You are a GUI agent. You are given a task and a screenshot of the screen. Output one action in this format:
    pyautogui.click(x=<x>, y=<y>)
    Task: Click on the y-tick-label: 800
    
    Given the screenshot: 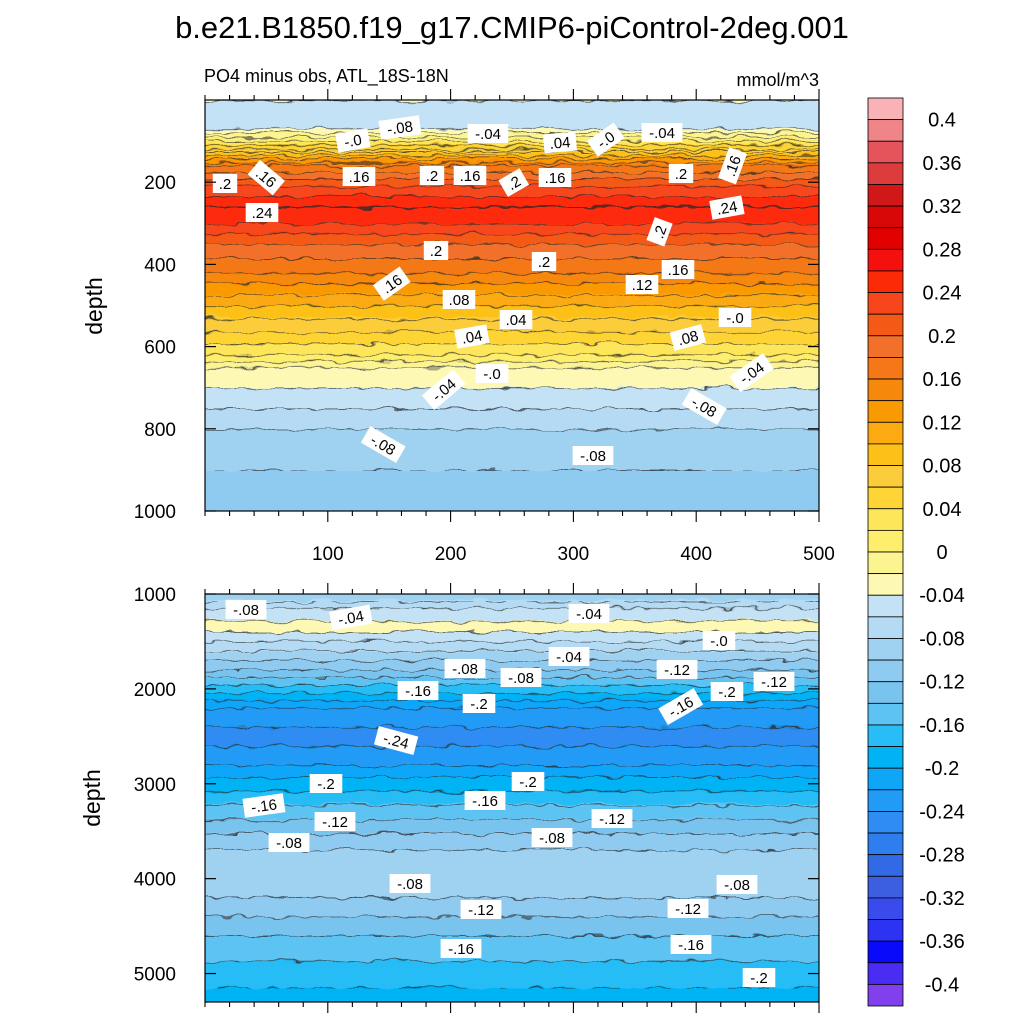 What is the action you would take?
    pyautogui.click(x=160, y=430)
    